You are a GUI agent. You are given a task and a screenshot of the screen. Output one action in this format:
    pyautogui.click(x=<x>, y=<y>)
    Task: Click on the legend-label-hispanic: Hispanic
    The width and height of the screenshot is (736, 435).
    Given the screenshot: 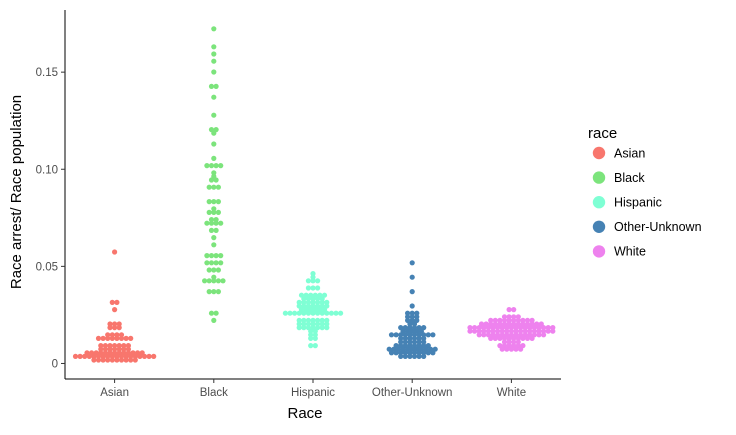 What is the action you would take?
    pyautogui.click(x=638, y=203)
    